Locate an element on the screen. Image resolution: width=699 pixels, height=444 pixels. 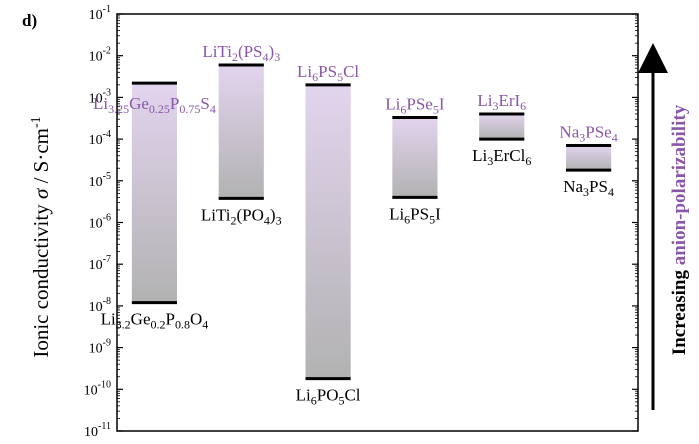
y-tick-label: 10⁻² is located at coordinates (100, 55).